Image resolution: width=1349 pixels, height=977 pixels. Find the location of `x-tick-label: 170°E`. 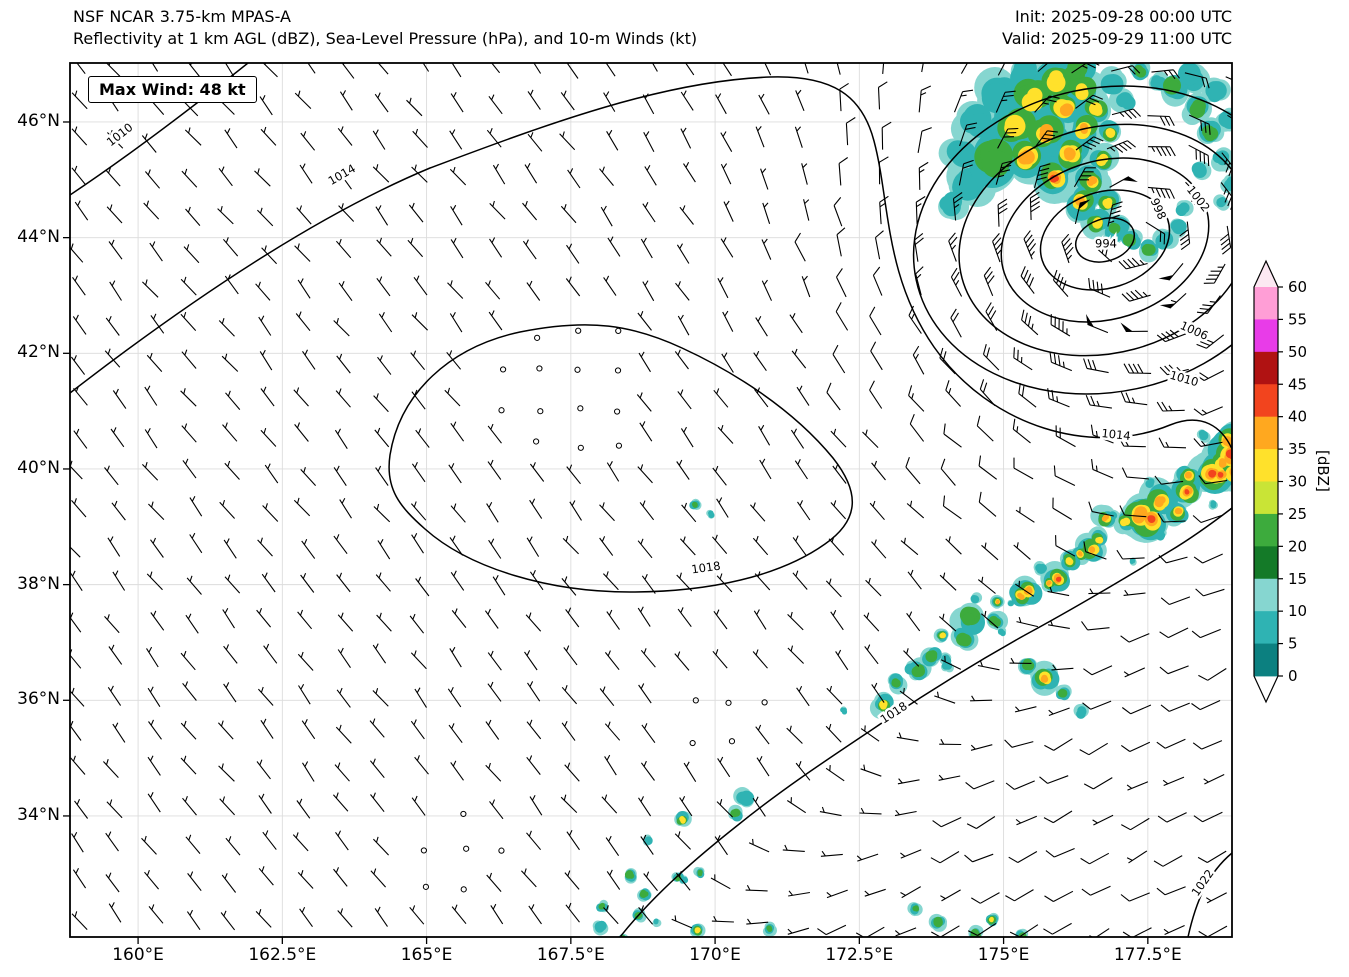

x-tick-label: 170°E is located at coordinates (715, 955).